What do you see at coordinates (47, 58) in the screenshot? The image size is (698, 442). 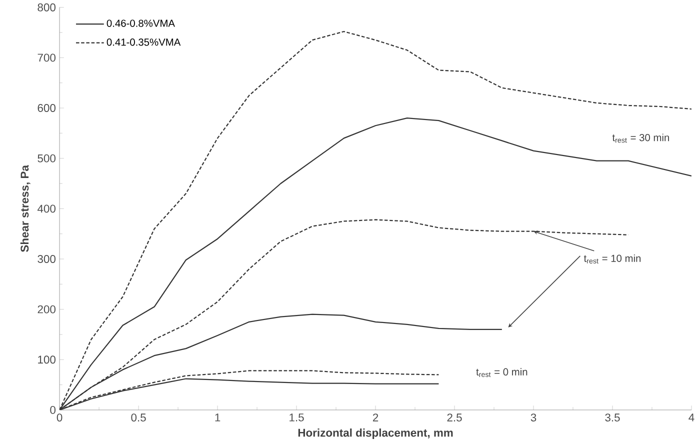 I see `y-tick-label: 700` at bounding box center [47, 58].